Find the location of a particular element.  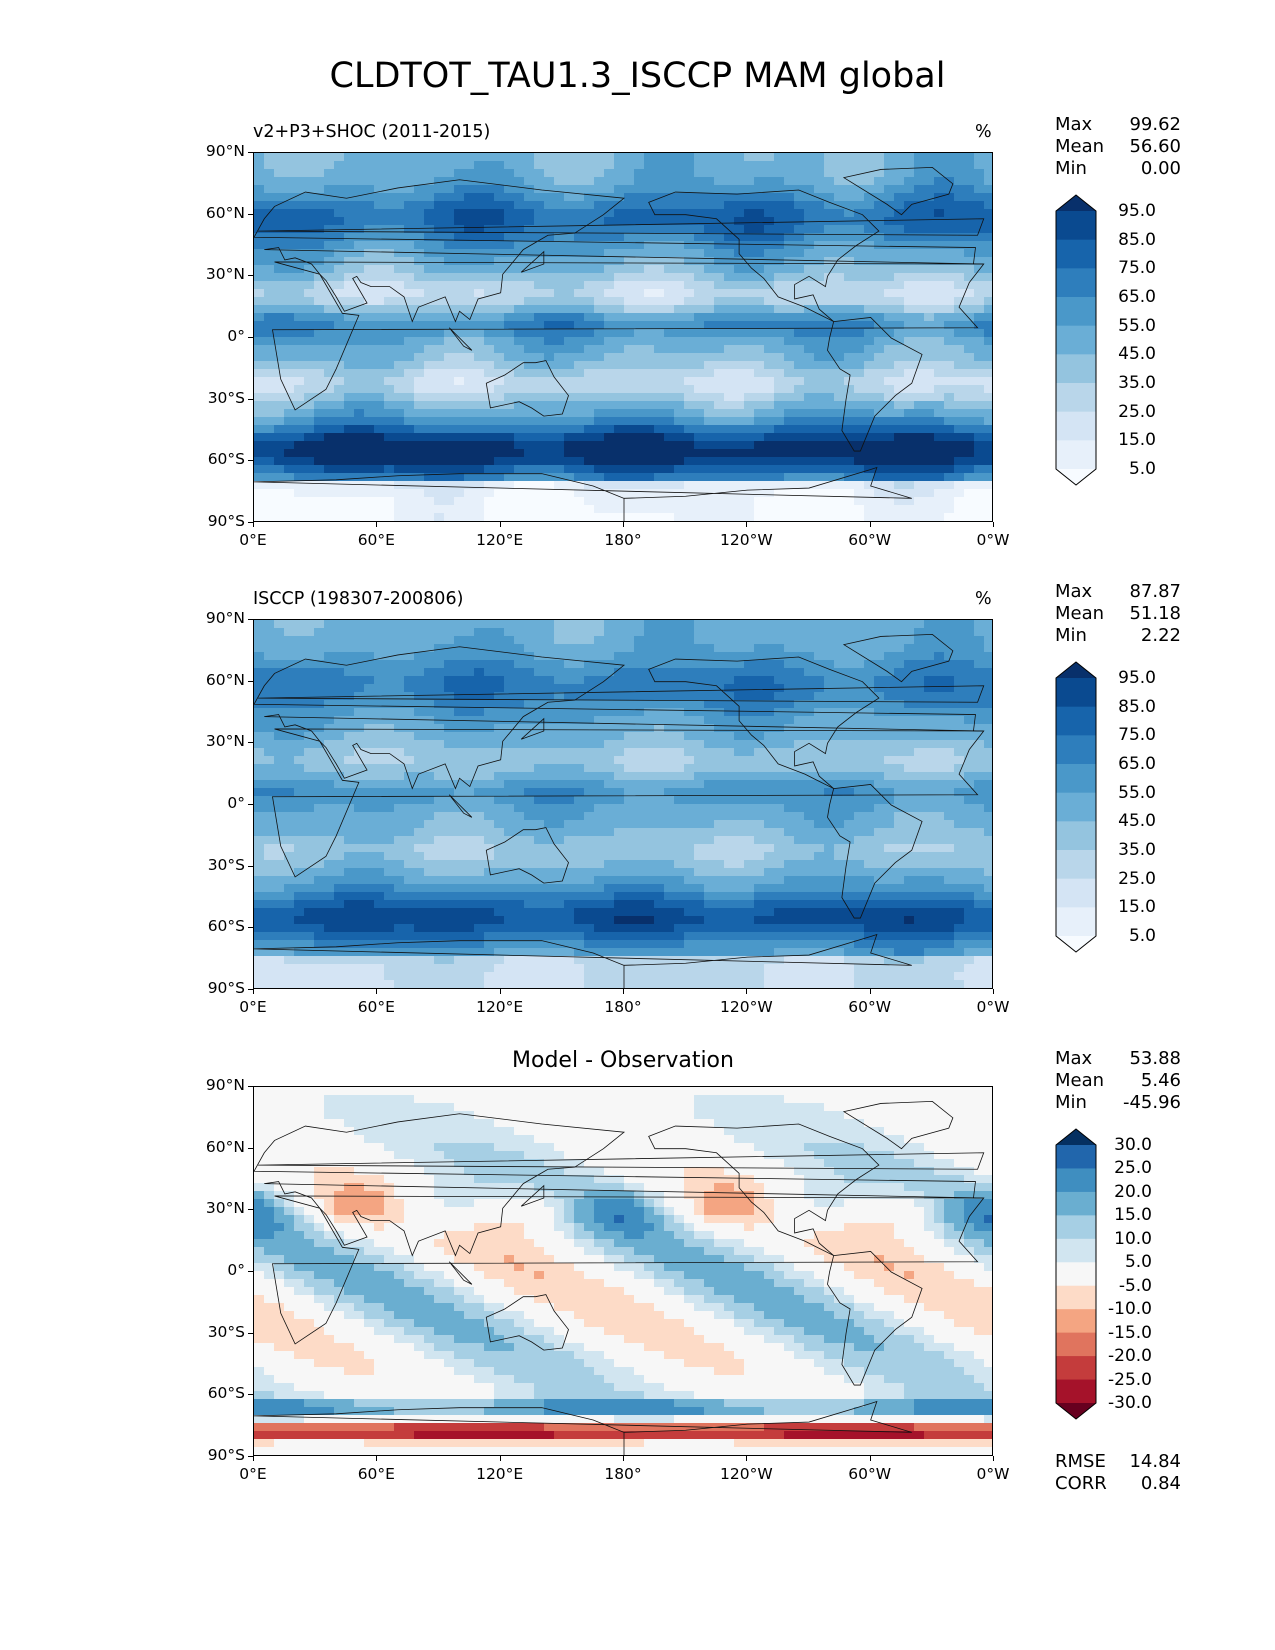

stat-value: 0.00 is located at coordinates (1160, 168).